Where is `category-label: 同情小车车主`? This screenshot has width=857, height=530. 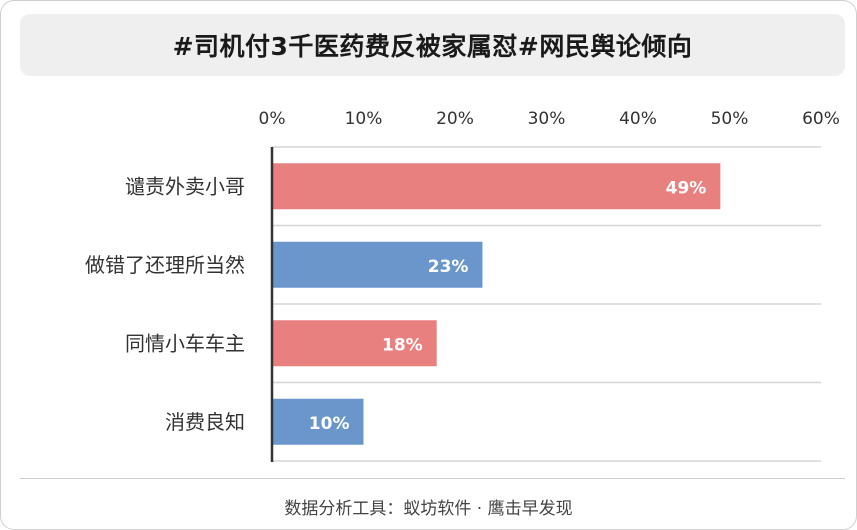
category-label: 同情小车车主 is located at coordinates (185, 343).